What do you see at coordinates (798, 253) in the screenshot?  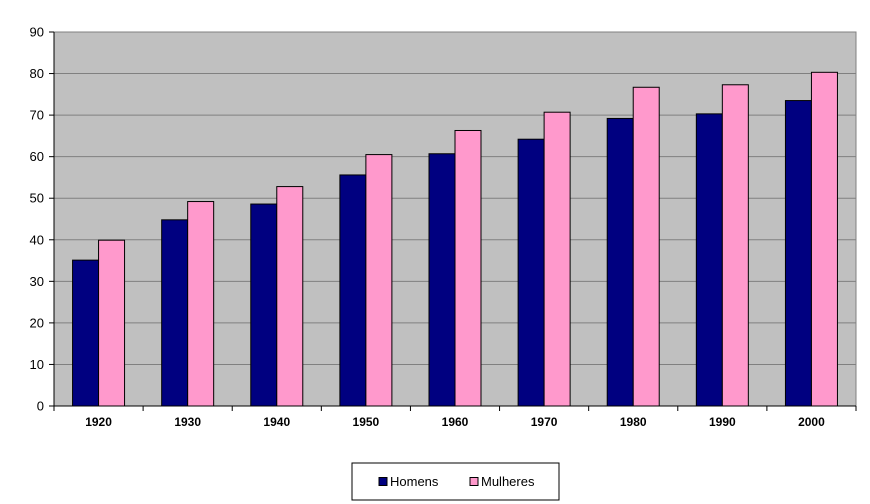 I see `bar-homens-2000` at bounding box center [798, 253].